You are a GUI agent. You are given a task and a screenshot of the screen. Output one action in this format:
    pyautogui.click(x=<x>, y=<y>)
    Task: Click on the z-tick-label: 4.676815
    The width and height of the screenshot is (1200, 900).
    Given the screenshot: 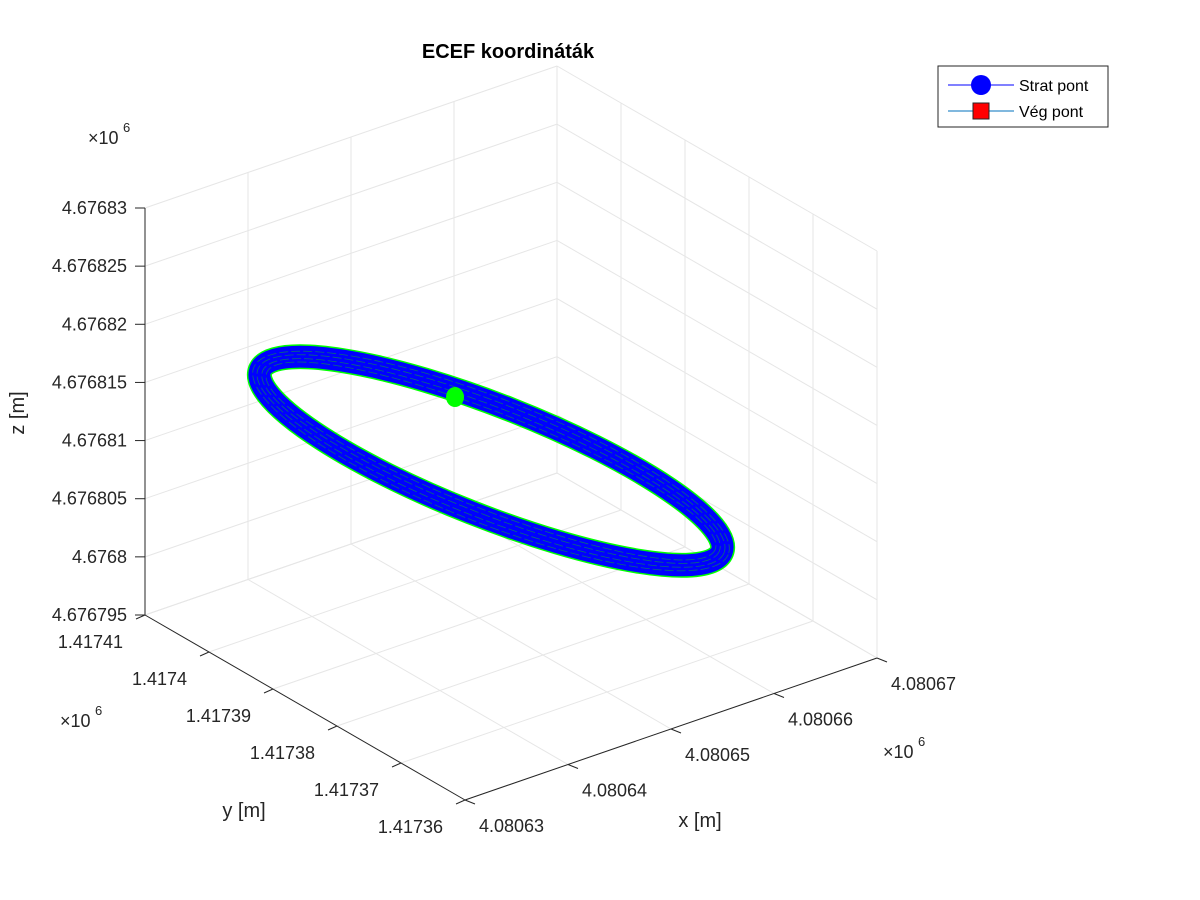 What is the action you would take?
    pyautogui.click(x=89, y=382)
    